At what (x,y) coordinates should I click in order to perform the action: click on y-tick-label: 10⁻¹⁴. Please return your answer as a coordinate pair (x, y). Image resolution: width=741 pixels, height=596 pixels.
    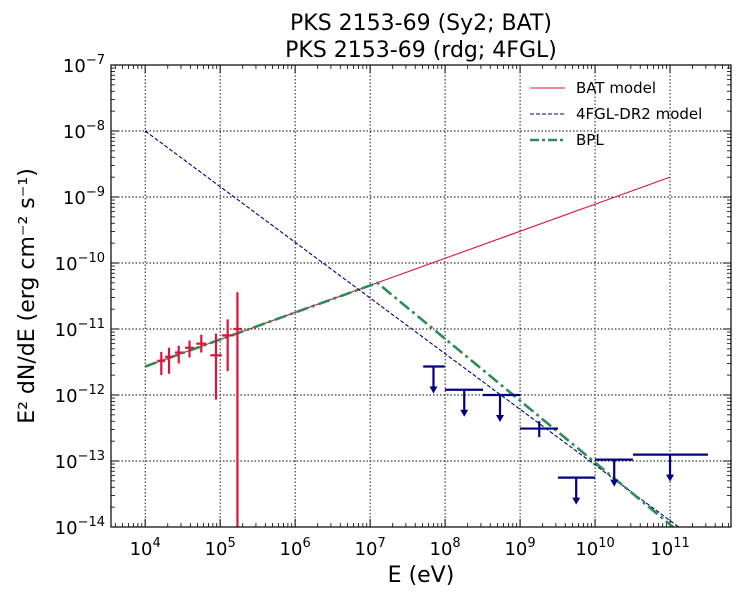
    Looking at the image, I should click on (80, 527).